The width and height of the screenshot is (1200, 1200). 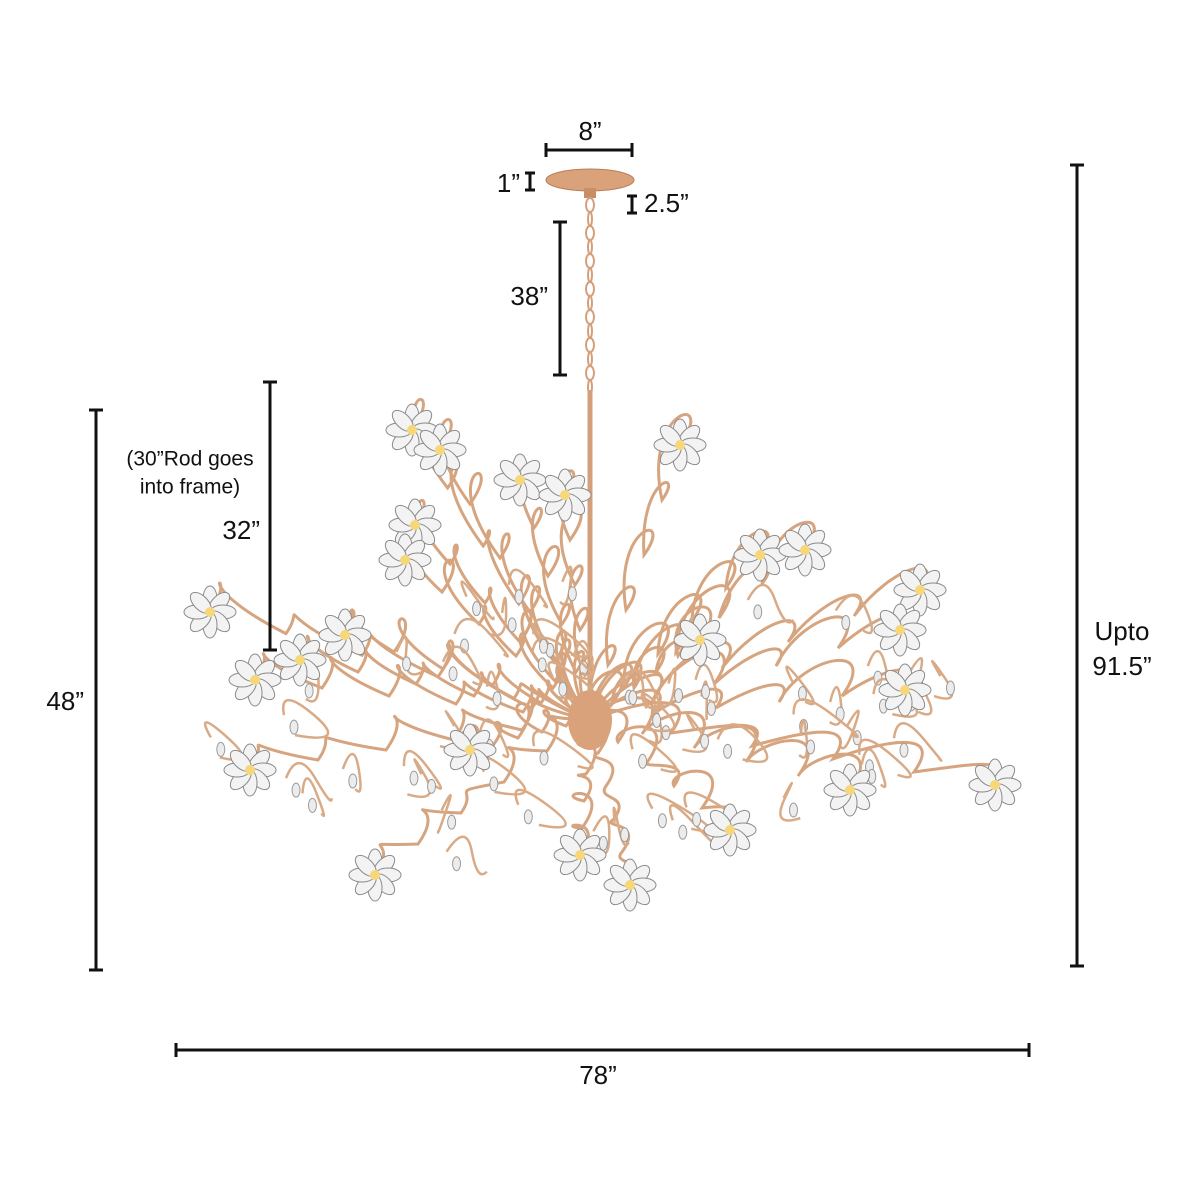 I want to click on label: 32”, so click(x=241, y=530).